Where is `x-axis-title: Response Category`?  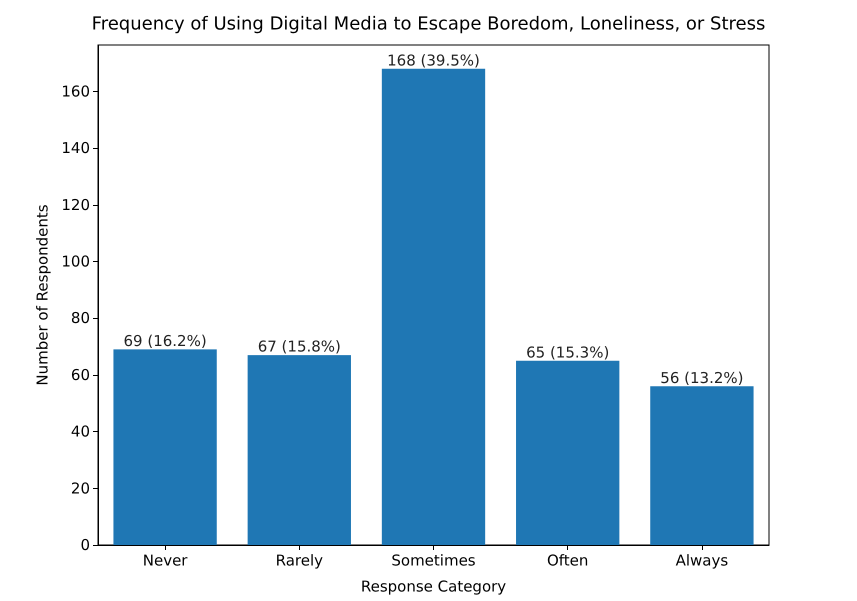 x-axis-title: Response Category is located at coordinates (433, 587).